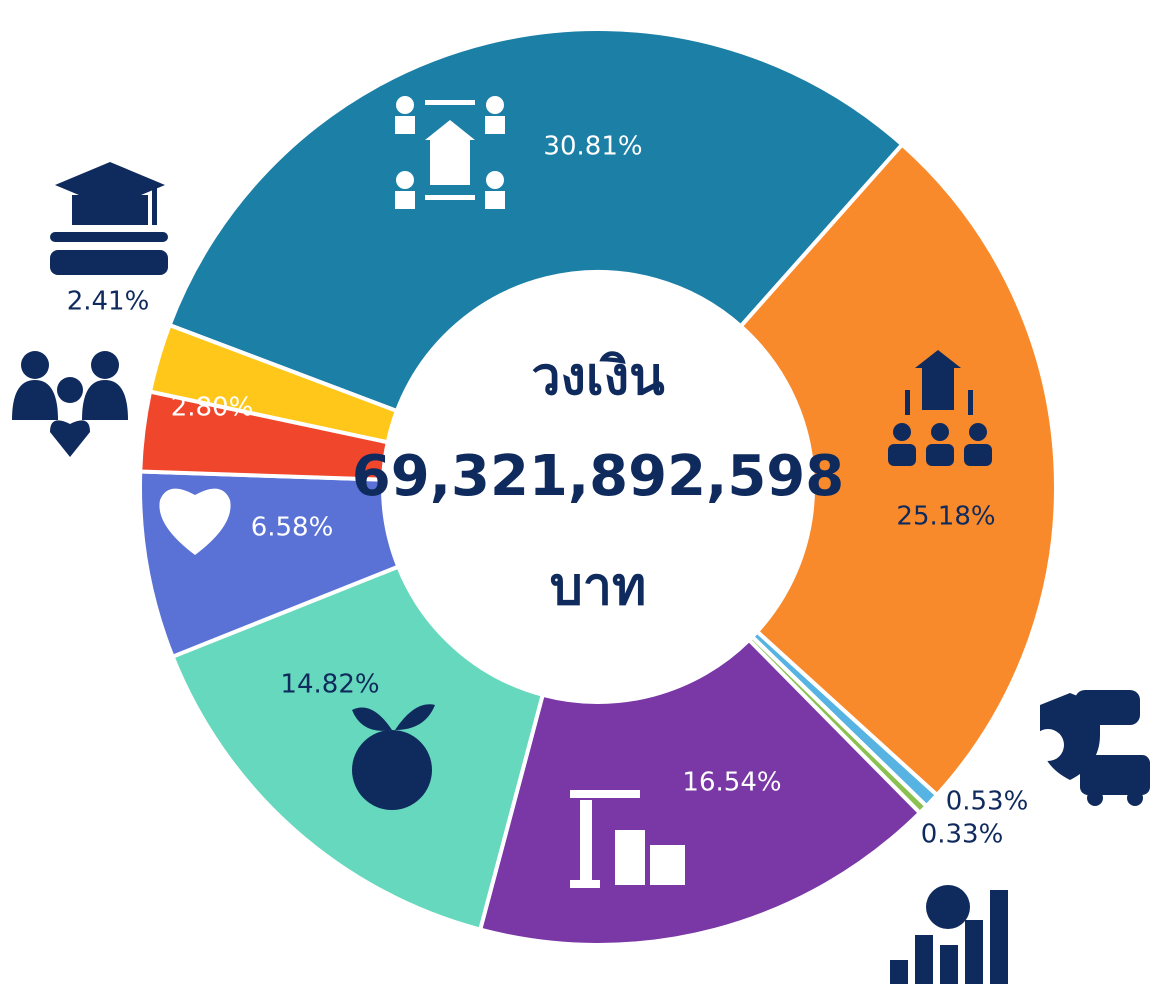  What do you see at coordinates (329, 685) in the screenshot?
I see `value-label: 14.82%` at bounding box center [329, 685].